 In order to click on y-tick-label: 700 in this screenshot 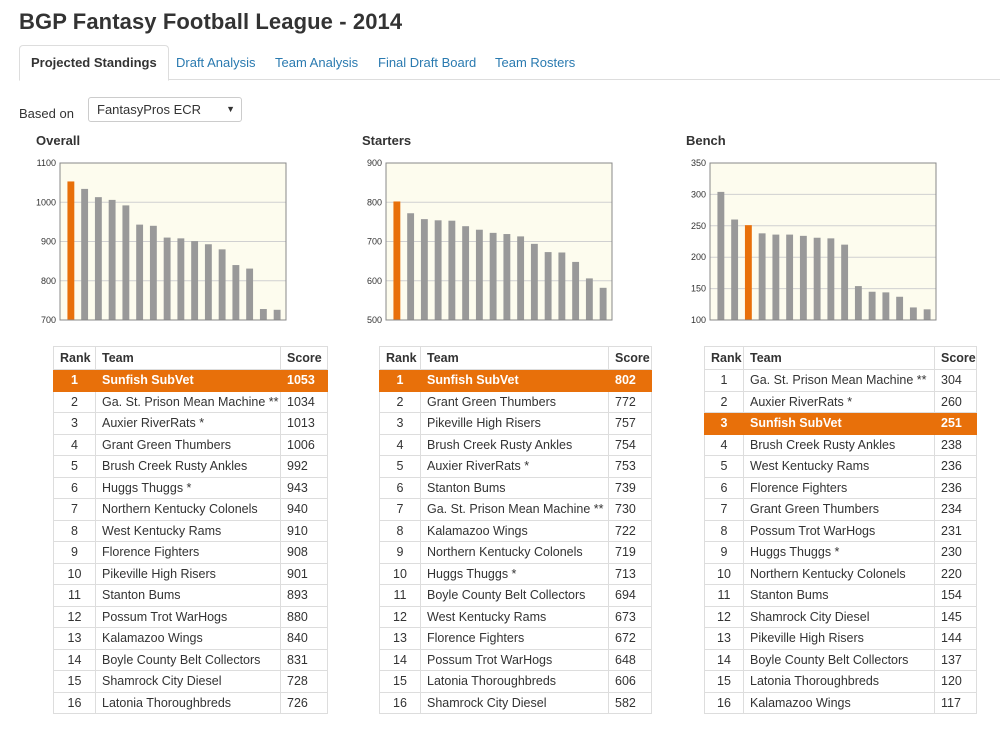, I will do `click(48, 320)`.